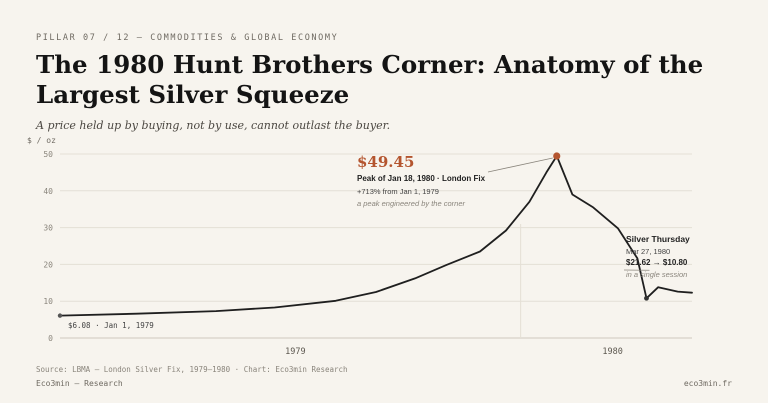 The width and height of the screenshot is (768, 403). I want to click on footer-brand: Eco3min — Research, so click(79, 383).